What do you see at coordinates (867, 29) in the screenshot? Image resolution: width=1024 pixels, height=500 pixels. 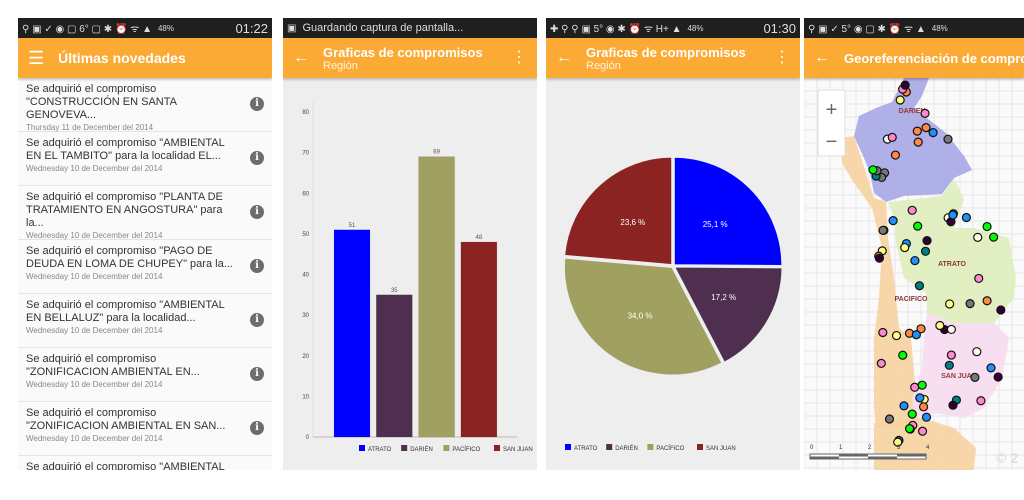 I see `status-icons: ⚲ ▣ ✓ 5° ◉ ▢ ✱ ⏰ ᯤ ▲` at bounding box center [867, 29].